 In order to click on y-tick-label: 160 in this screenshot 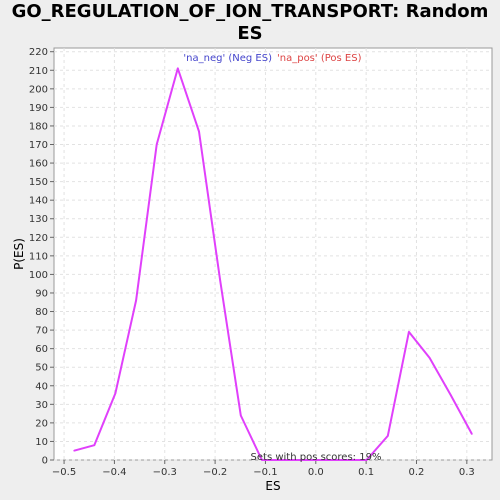, I will do `click(38, 164)`.